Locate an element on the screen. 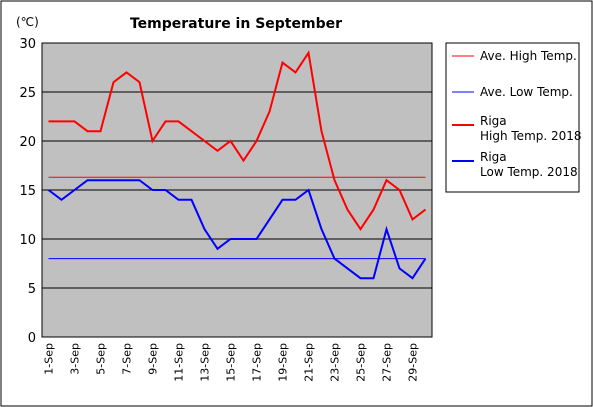 The image size is (593, 407). legend-label: Low Temp. 2018 is located at coordinates (529, 172).